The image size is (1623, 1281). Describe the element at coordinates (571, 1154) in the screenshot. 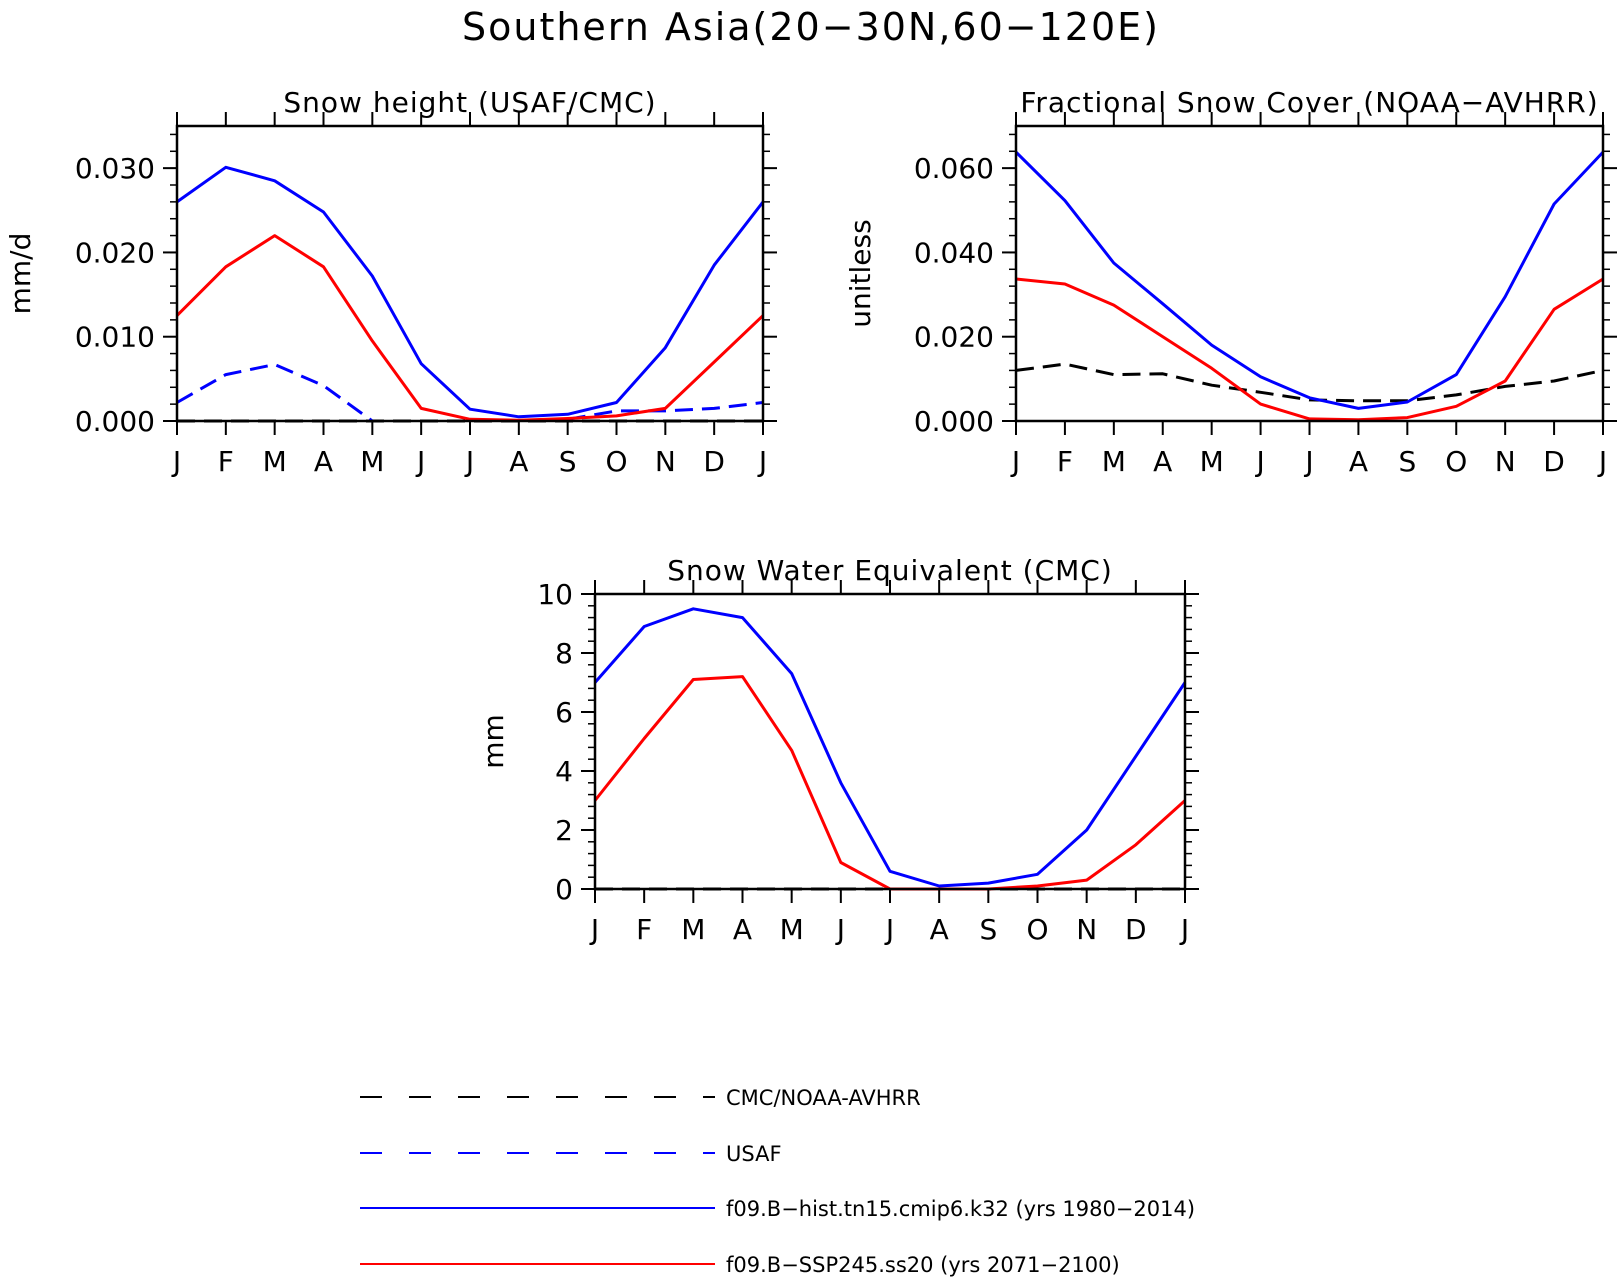

I see `legend-entry: USAF` at that location.